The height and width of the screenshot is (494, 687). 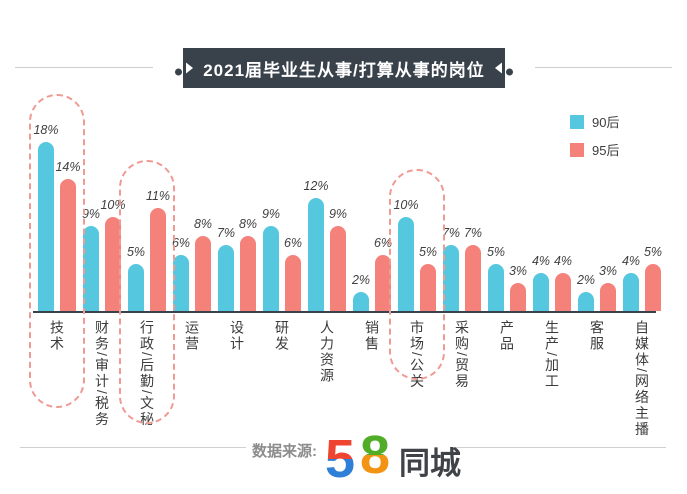 What do you see at coordinates (608, 271) in the screenshot?
I see `bar-value-label-s1-c12: 3%` at bounding box center [608, 271].